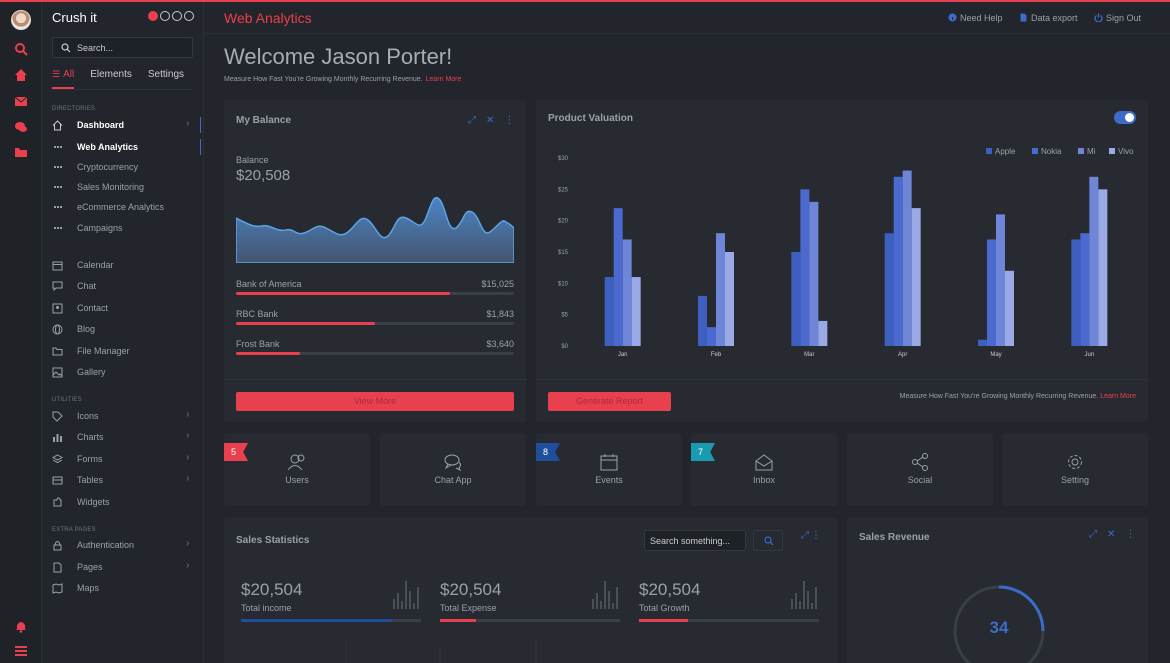  I want to click on tile-users: 5 Users, so click(297, 469).